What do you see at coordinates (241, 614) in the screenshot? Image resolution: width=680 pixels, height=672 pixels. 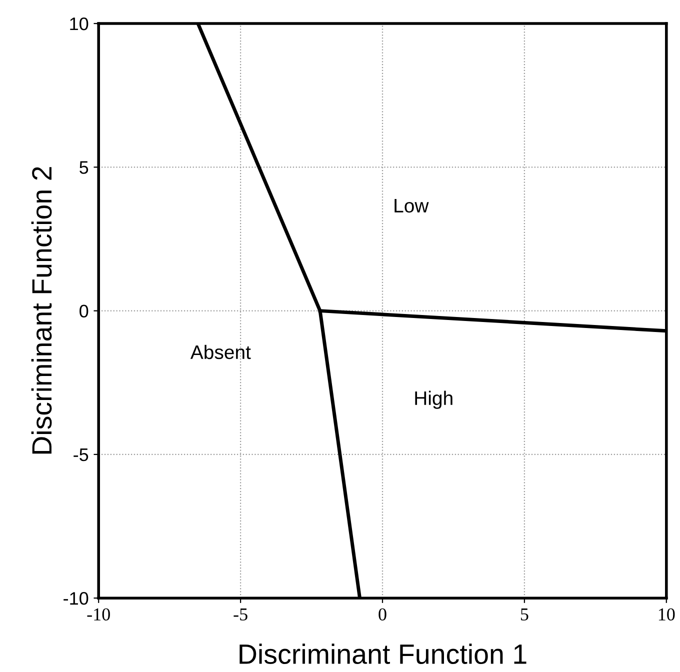 I see `x-tick-label: -5` at bounding box center [241, 614].